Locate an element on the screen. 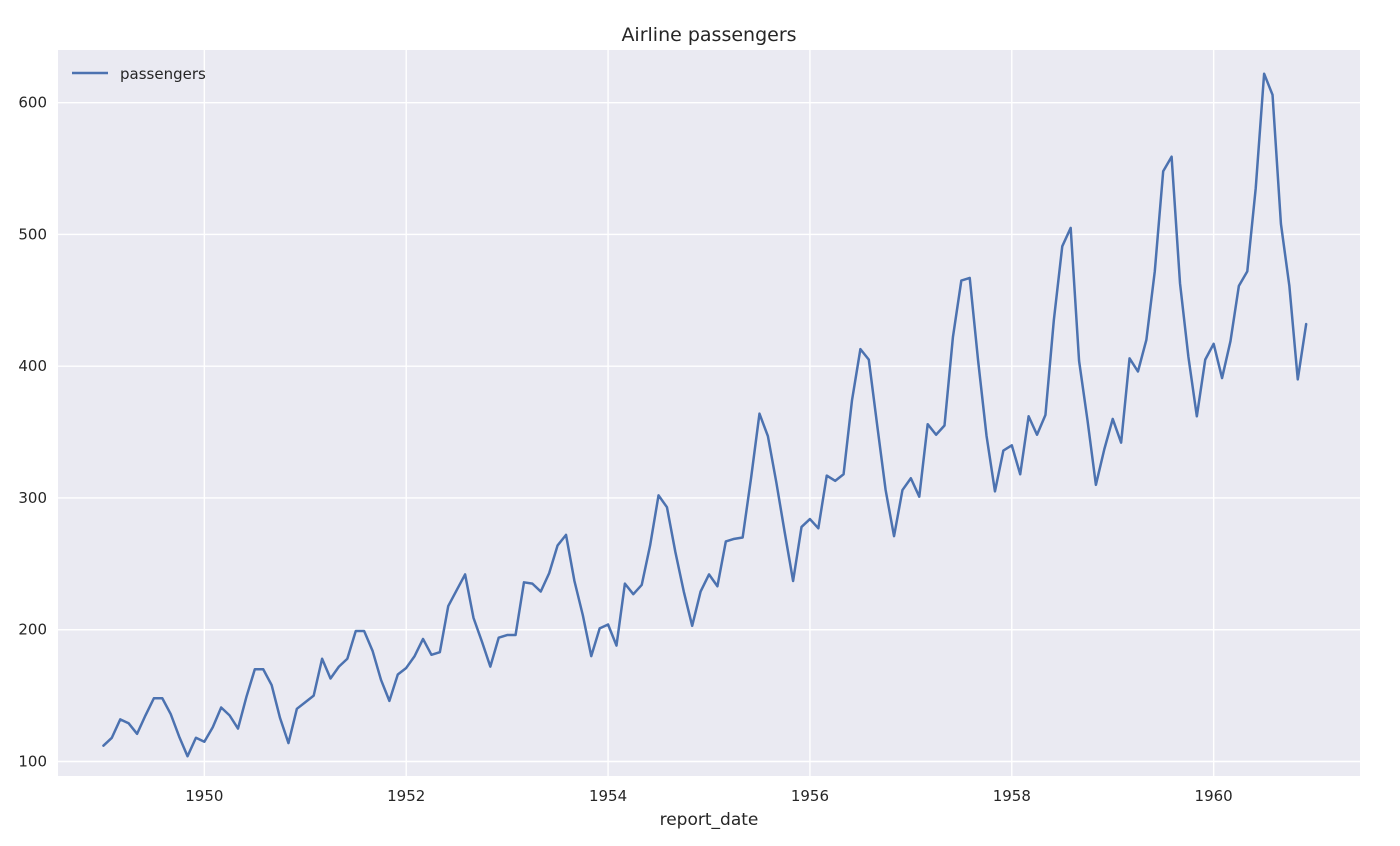 This screenshot has width=1400, height=846. y-tick-label: 500 is located at coordinates (32, 234).